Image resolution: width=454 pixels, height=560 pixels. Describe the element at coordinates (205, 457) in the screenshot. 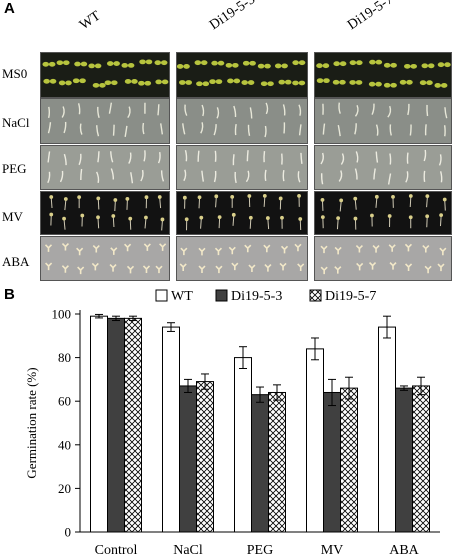

I see `bar-di19-5-7-nacl` at that location.